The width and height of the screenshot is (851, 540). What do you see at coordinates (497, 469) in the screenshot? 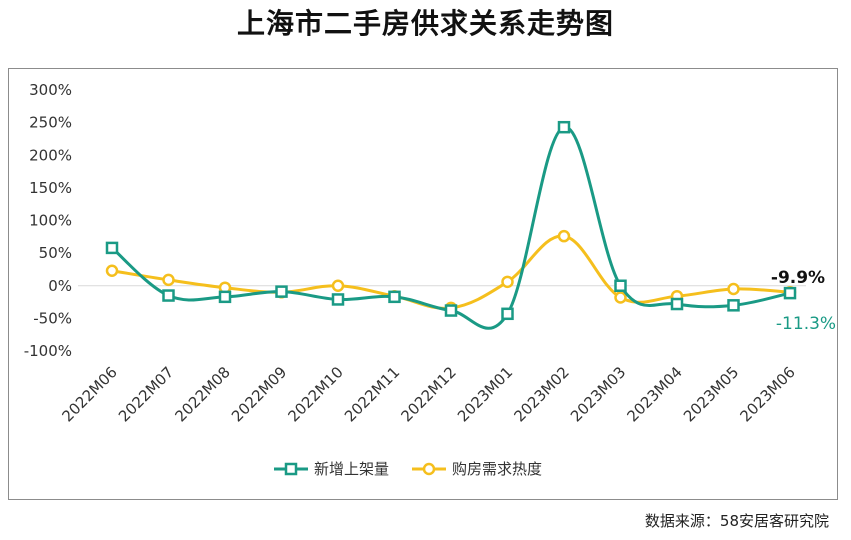
I see `legend-label: 购房需求热度` at bounding box center [497, 469].